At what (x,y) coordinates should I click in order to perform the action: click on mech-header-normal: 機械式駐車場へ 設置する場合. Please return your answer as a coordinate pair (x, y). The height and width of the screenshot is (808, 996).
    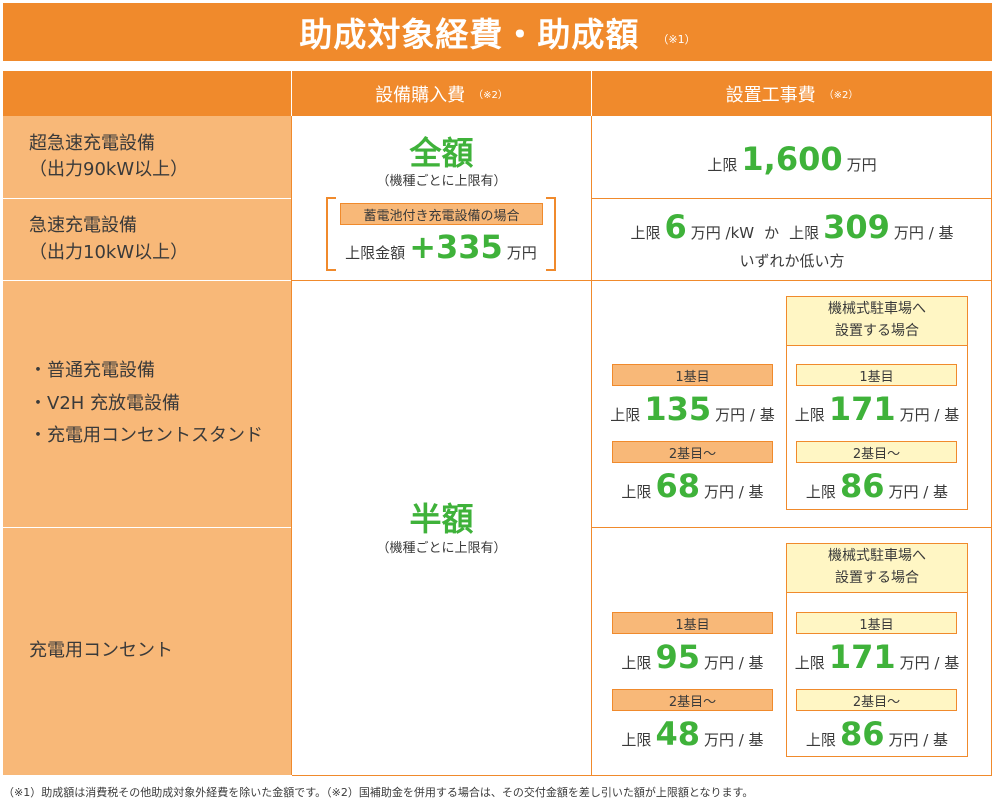
    Looking at the image, I should click on (877, 321).